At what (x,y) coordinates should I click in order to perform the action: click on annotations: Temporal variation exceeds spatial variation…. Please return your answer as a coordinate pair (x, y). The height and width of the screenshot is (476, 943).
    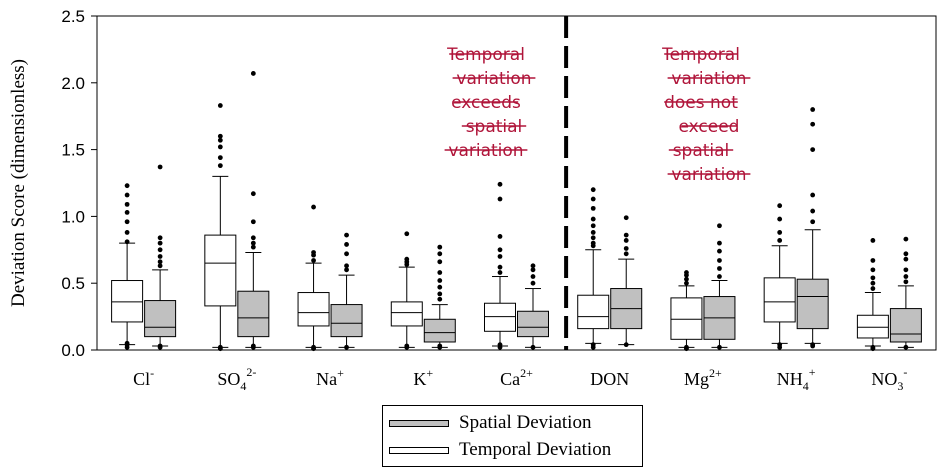
    Looking at the image, I should click on (597, 115).